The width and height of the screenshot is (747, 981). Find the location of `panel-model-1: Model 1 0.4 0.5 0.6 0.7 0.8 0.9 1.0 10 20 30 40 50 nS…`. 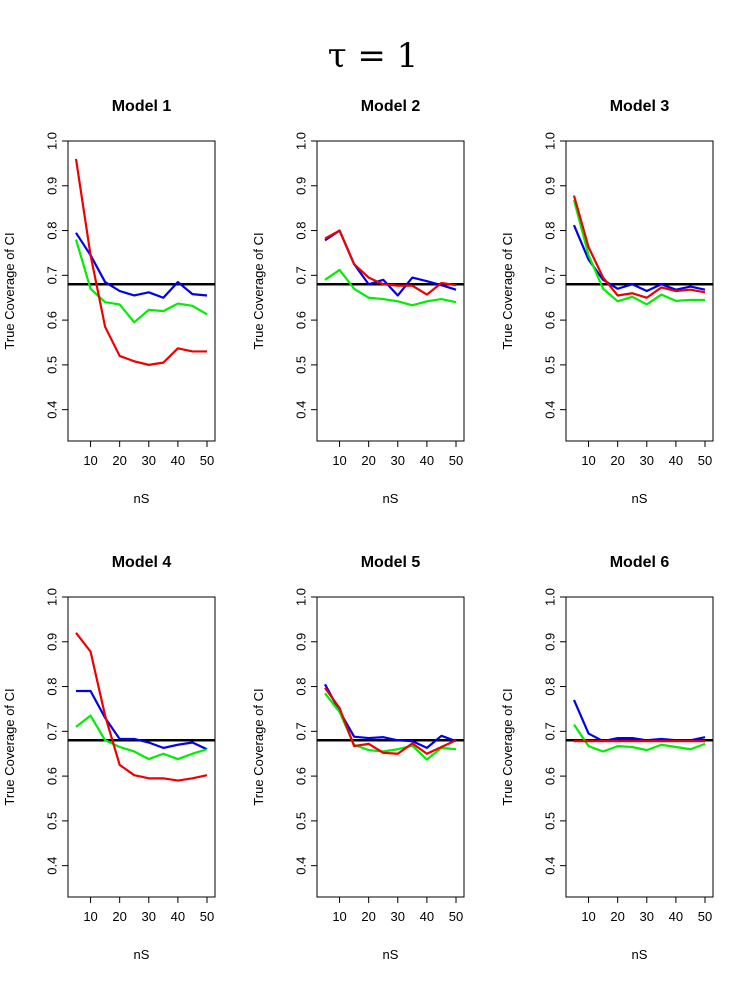

panel-model-1: Model 1 0.4 0.5 0.6 0.7 0.8 0.9 1.0 10 20 30 40 50 nS… is located at coordinates (109, 302).